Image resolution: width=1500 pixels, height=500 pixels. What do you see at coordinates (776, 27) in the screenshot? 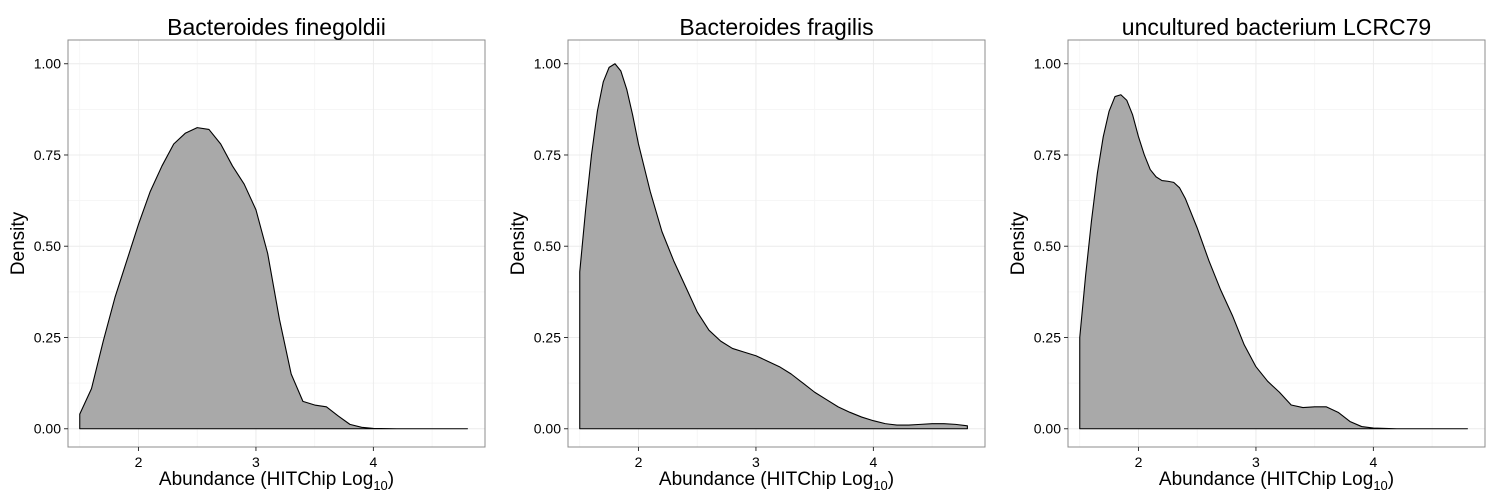
I see `chart-title: Bacteroides fragilis` at bounding box center [776, 27].